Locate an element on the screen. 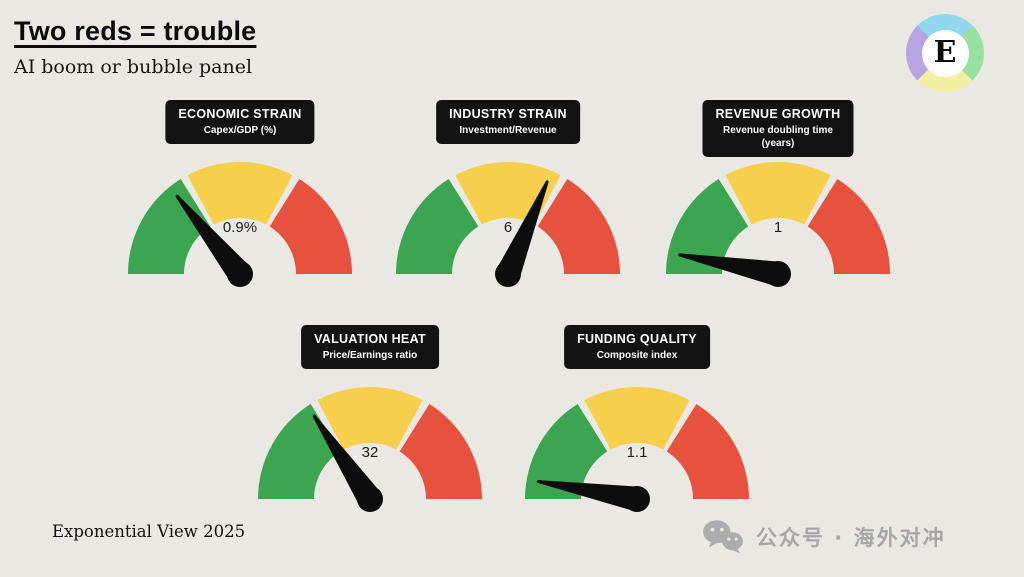  gauge-label: INDUSTRY STRAIN Investment/Revenue is located at coordinates (508, 122).